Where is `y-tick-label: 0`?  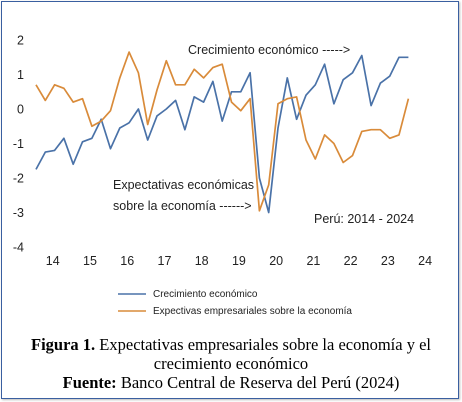
y-tick-label: 0 is located at coordinates (20, 110).